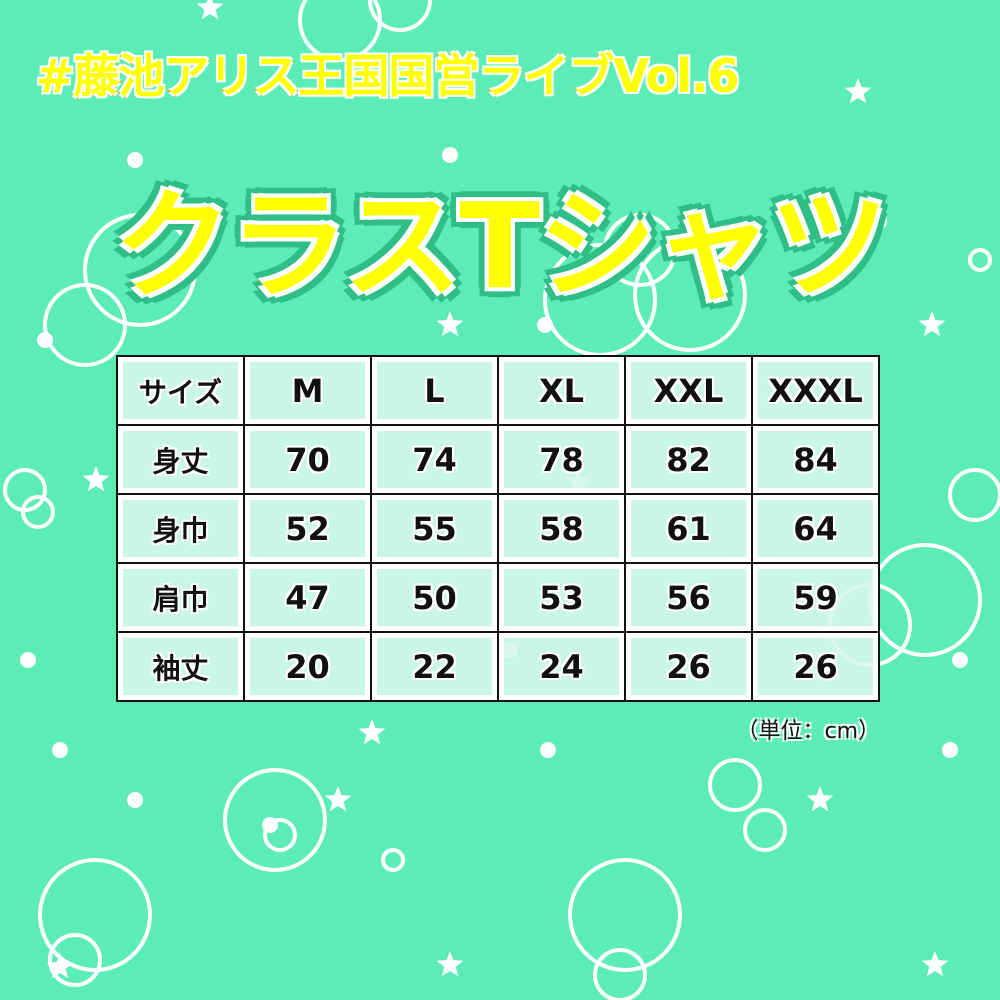  I want to click on table-cell: 22, so click(434, 666).